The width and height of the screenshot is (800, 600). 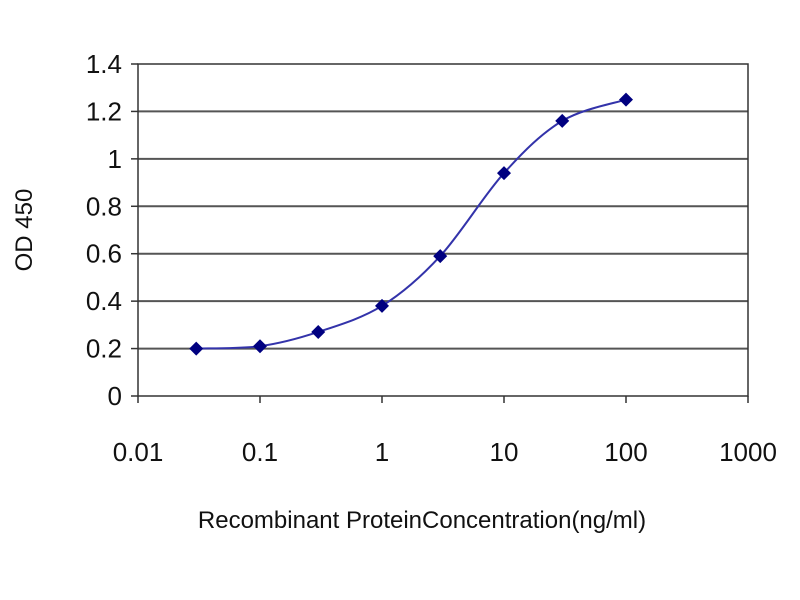 I want to click on x-tick-label-5: 1000, so click(x=748, y=452).